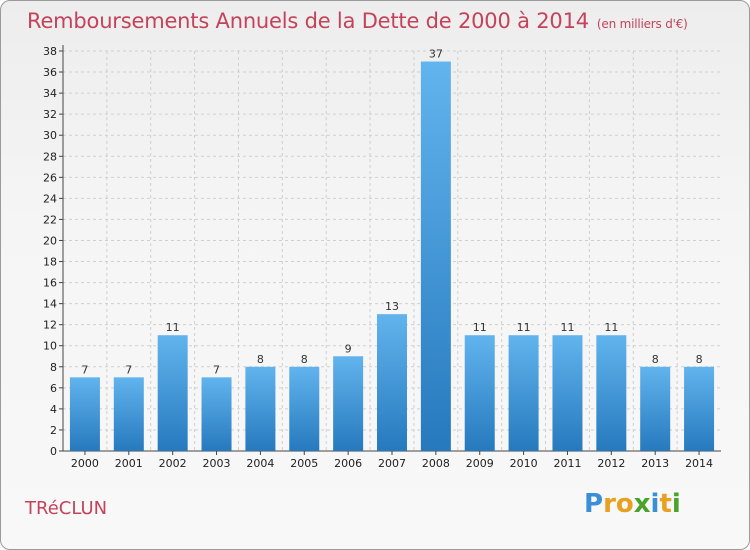 Image resolution: width=750 pixels, height=550 pixels. Describe the element at coordinates (50, 325) in the screenshot. I see `y-tick-label: 12` at that location.